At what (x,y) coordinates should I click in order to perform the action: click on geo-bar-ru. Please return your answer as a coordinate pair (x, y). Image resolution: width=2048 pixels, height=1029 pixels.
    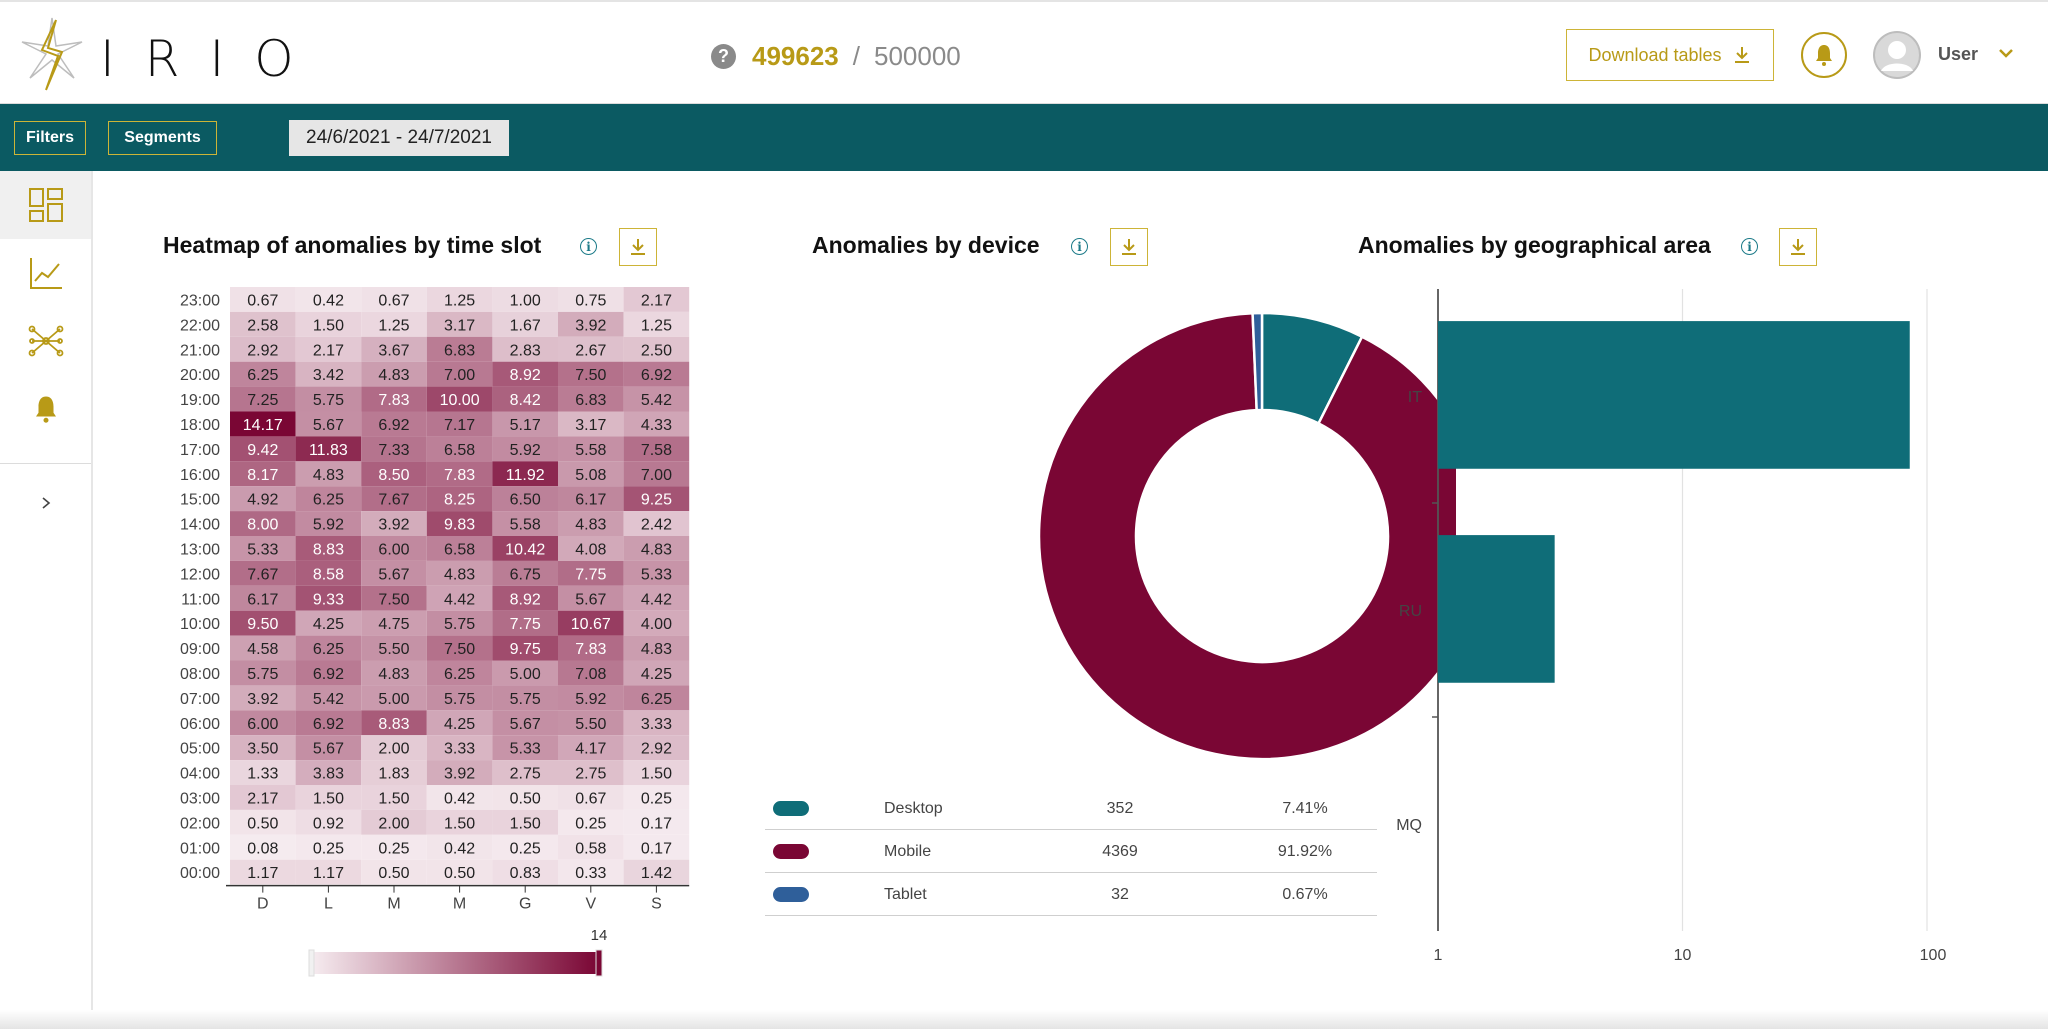
    Looking at the image, I should click on (1496, 609).